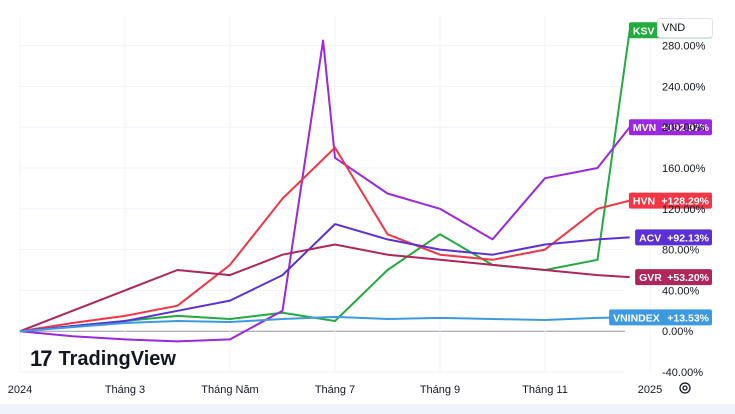 This screenshot has height=414, width=735. I want to click on settings-gear-icon, so click(685, 388).